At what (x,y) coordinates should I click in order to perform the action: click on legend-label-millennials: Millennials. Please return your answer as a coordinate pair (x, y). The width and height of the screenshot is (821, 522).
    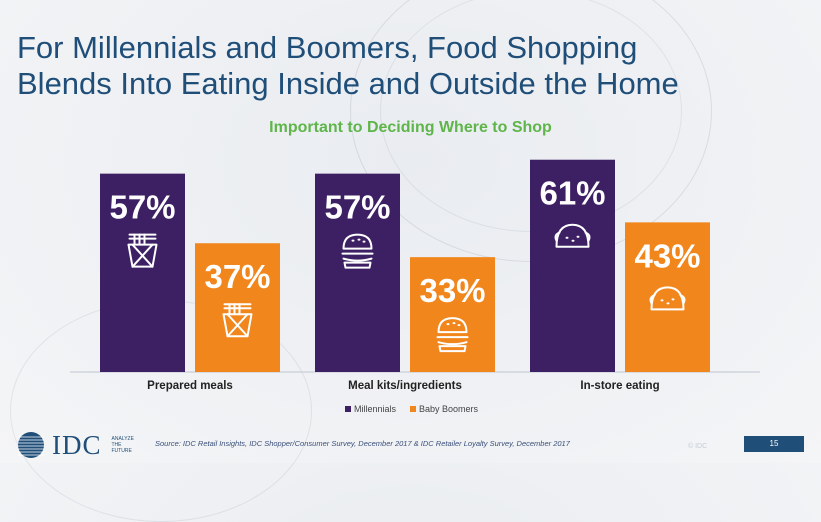
    Looking at the image, I should click on (375, 409).